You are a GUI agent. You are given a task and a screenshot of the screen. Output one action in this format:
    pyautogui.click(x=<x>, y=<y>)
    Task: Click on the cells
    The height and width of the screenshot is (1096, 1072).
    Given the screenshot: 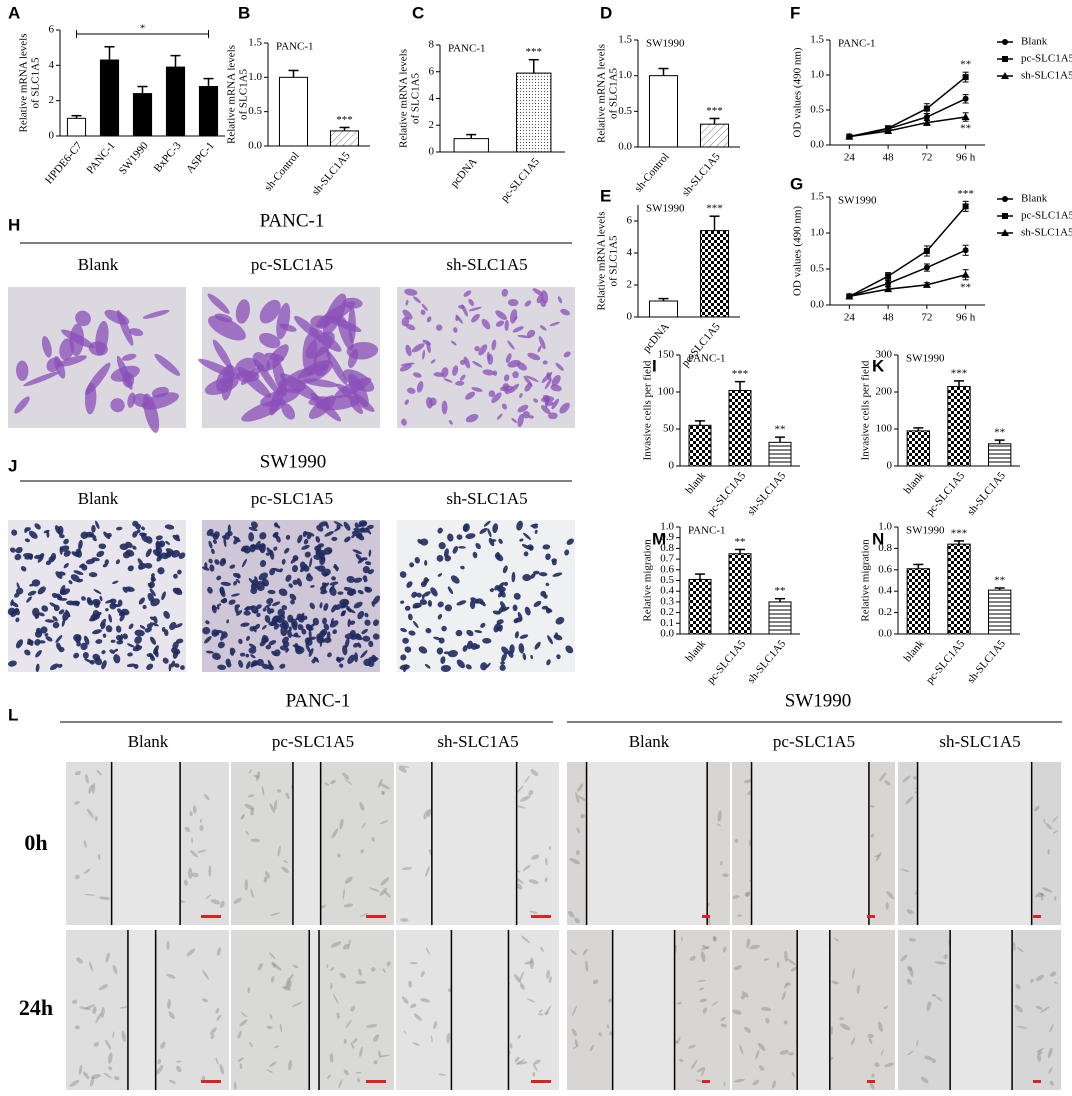 What is the action you would take?
    pyautogui.click(x=288, y=357)
    